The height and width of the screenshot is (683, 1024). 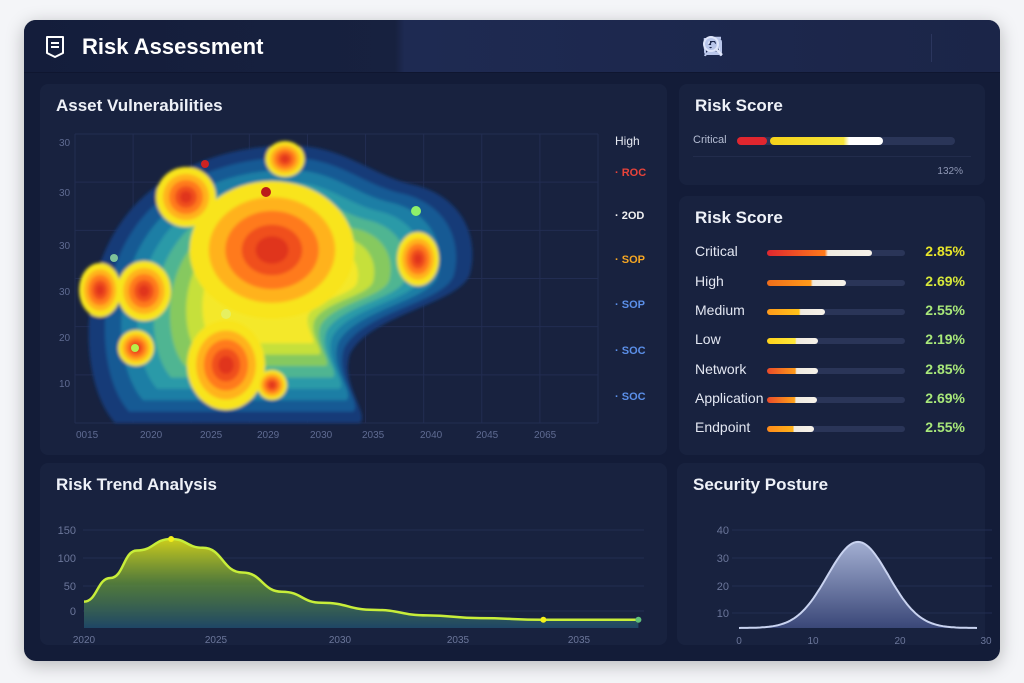 What do you see at coordinates (634, 173) in the screenshot?
I see `legend-label: ROC` at bounding box center [634, 173].